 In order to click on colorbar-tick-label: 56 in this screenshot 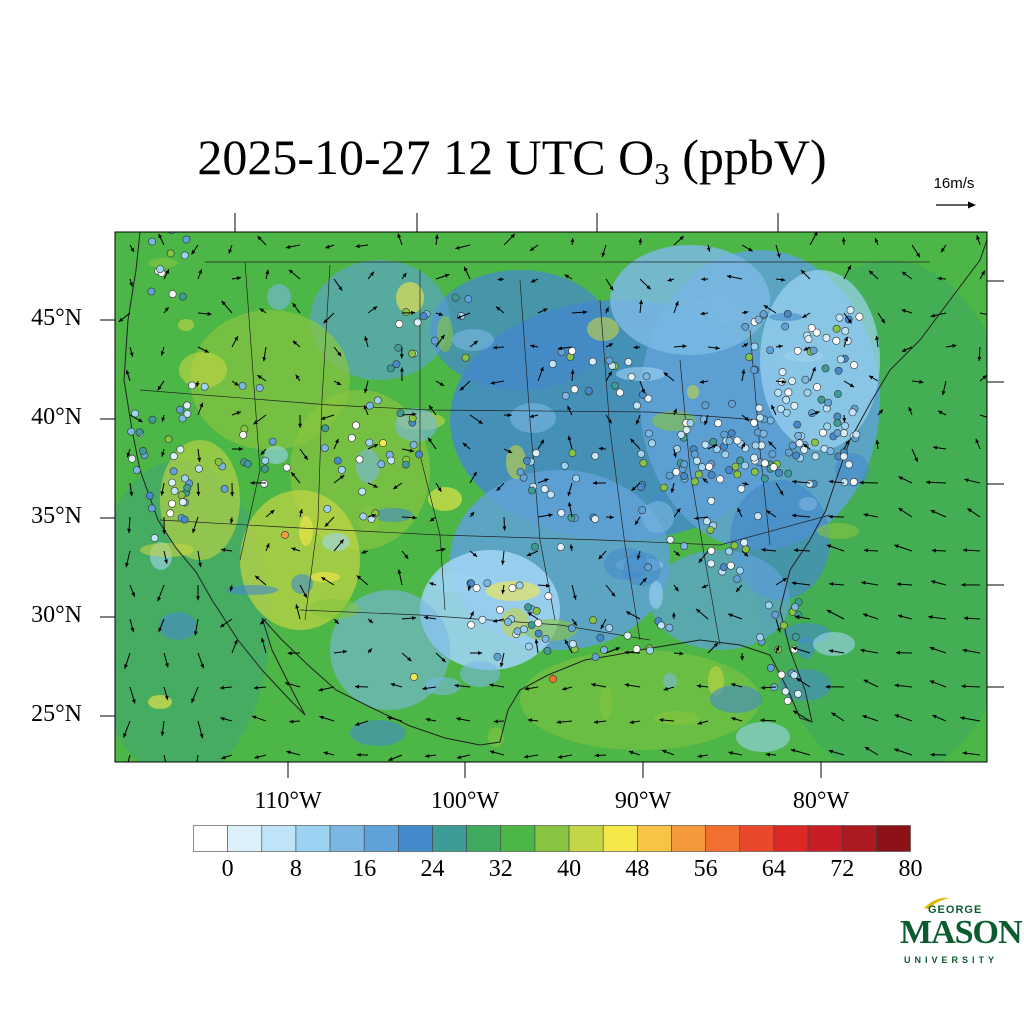, I will do `click(705, 869)`.